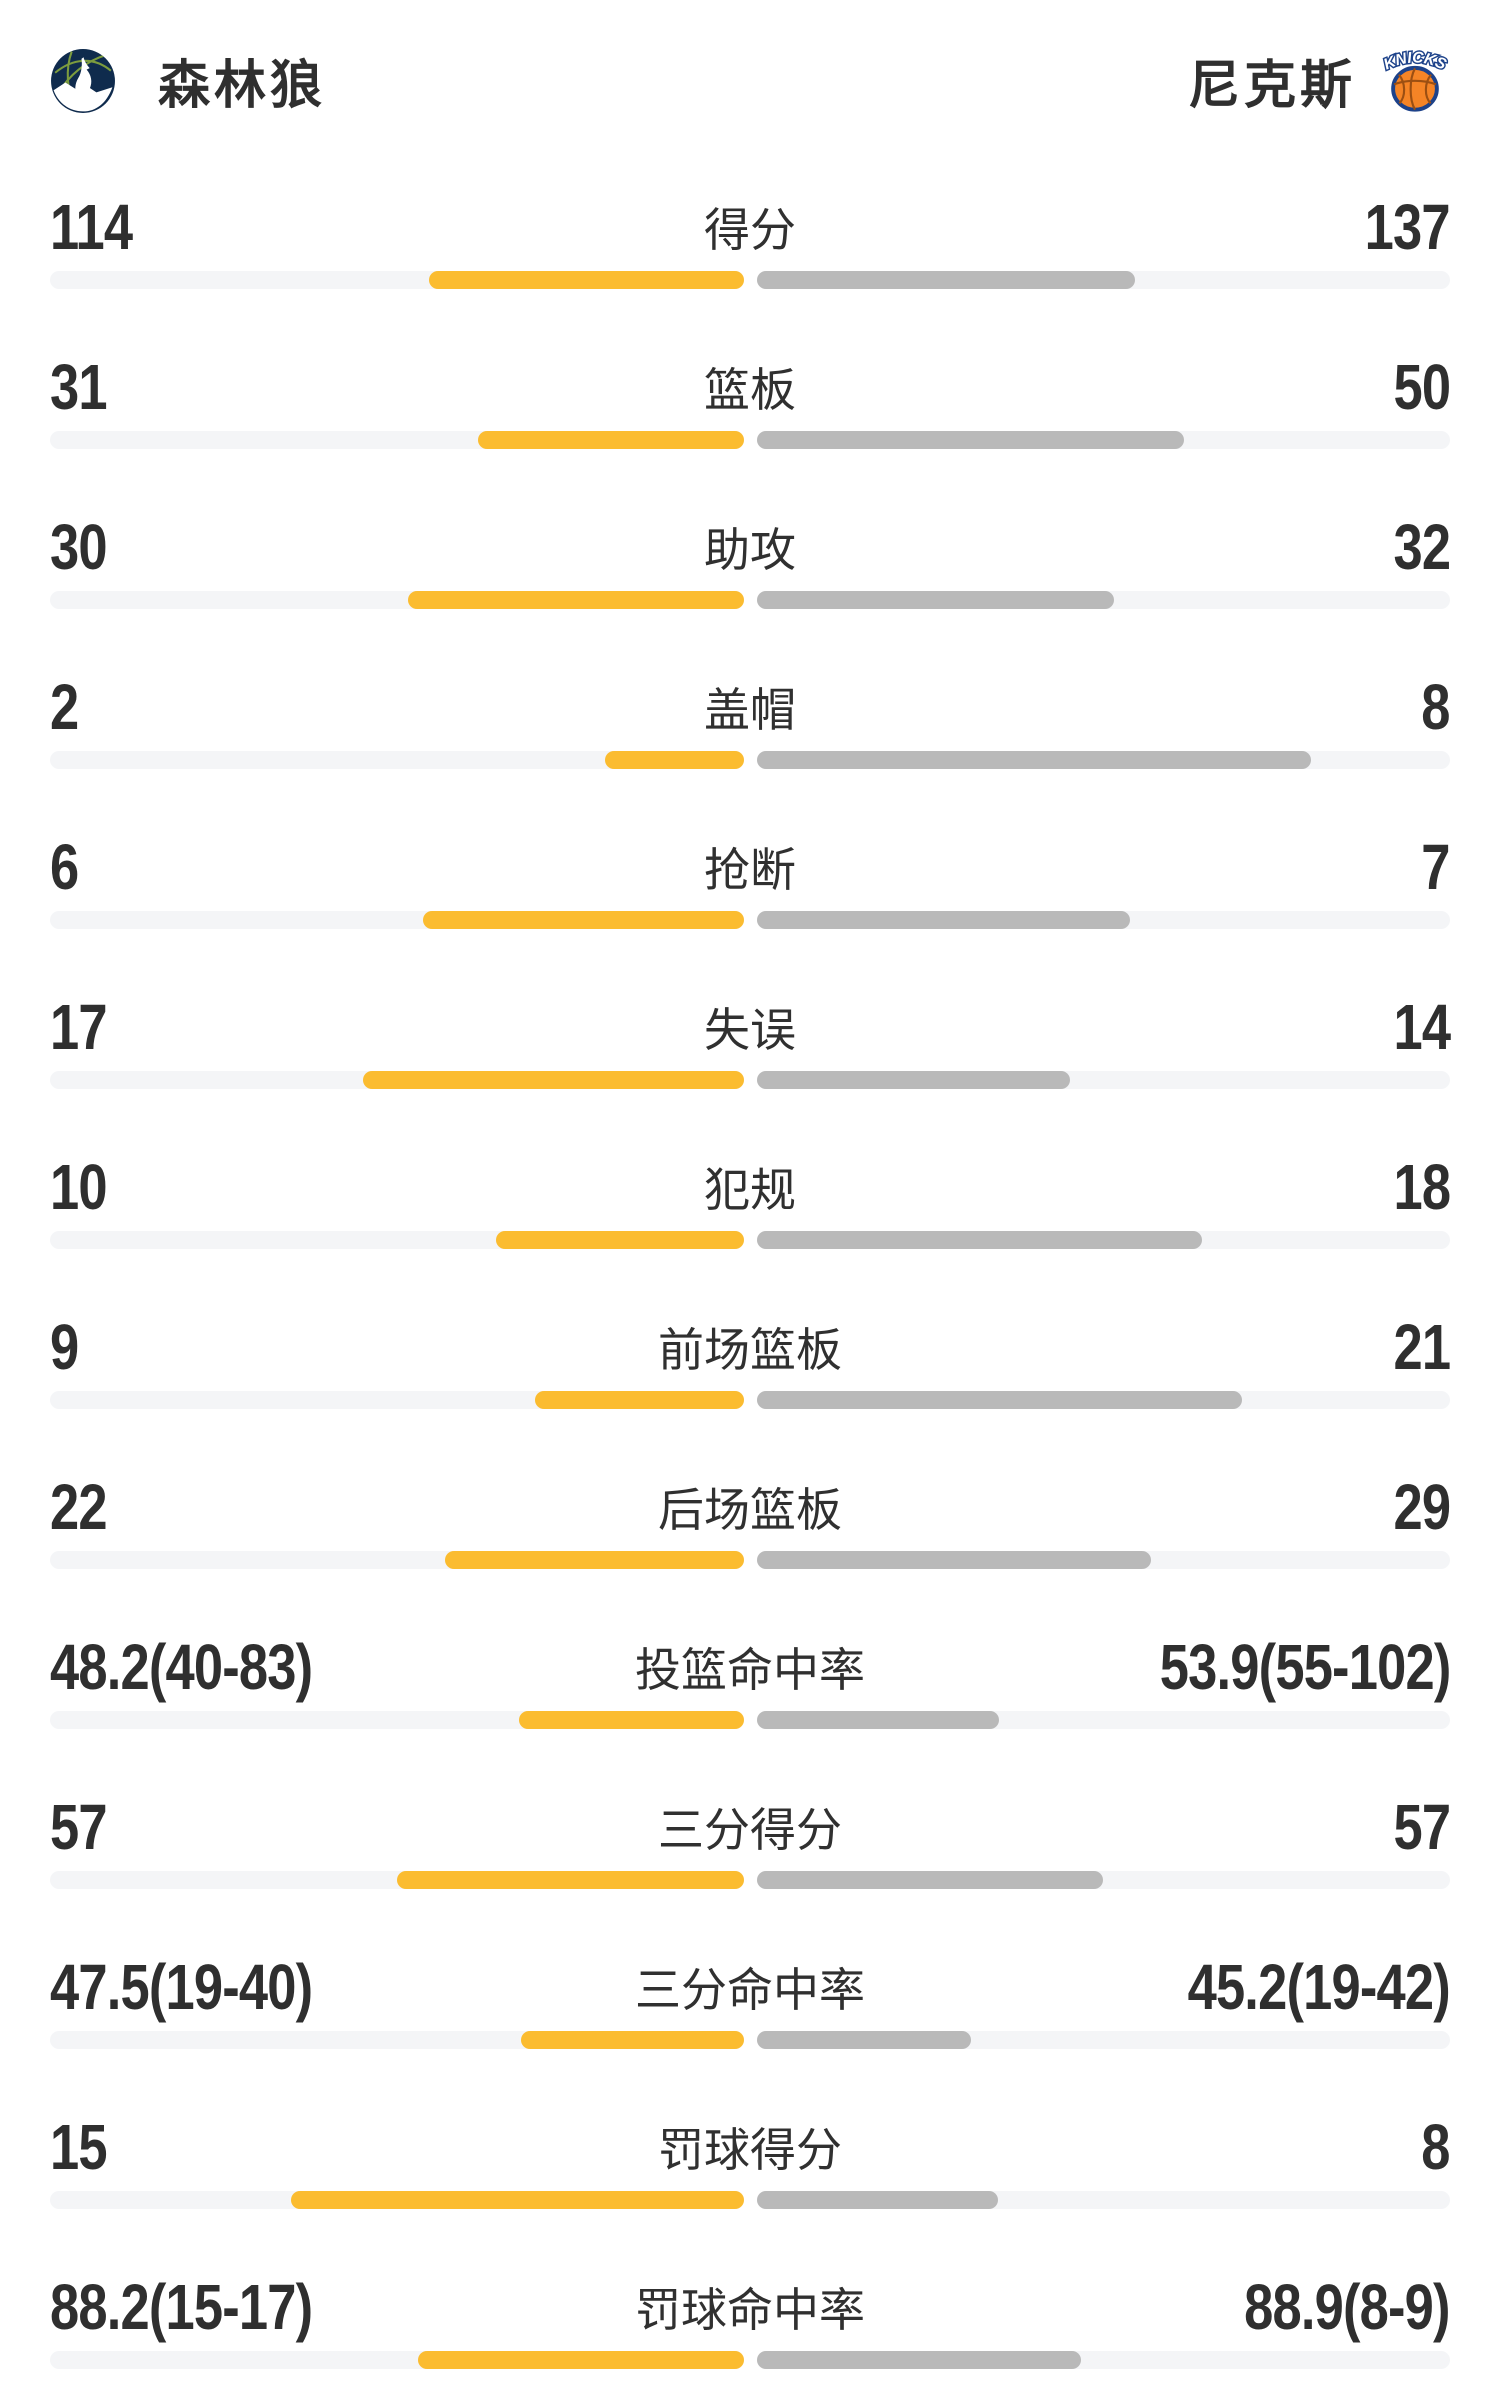  Describe the element at coordinates (750, 1827) in the screenshot. I see `stat-row: 57 三分得分 57` at that location.